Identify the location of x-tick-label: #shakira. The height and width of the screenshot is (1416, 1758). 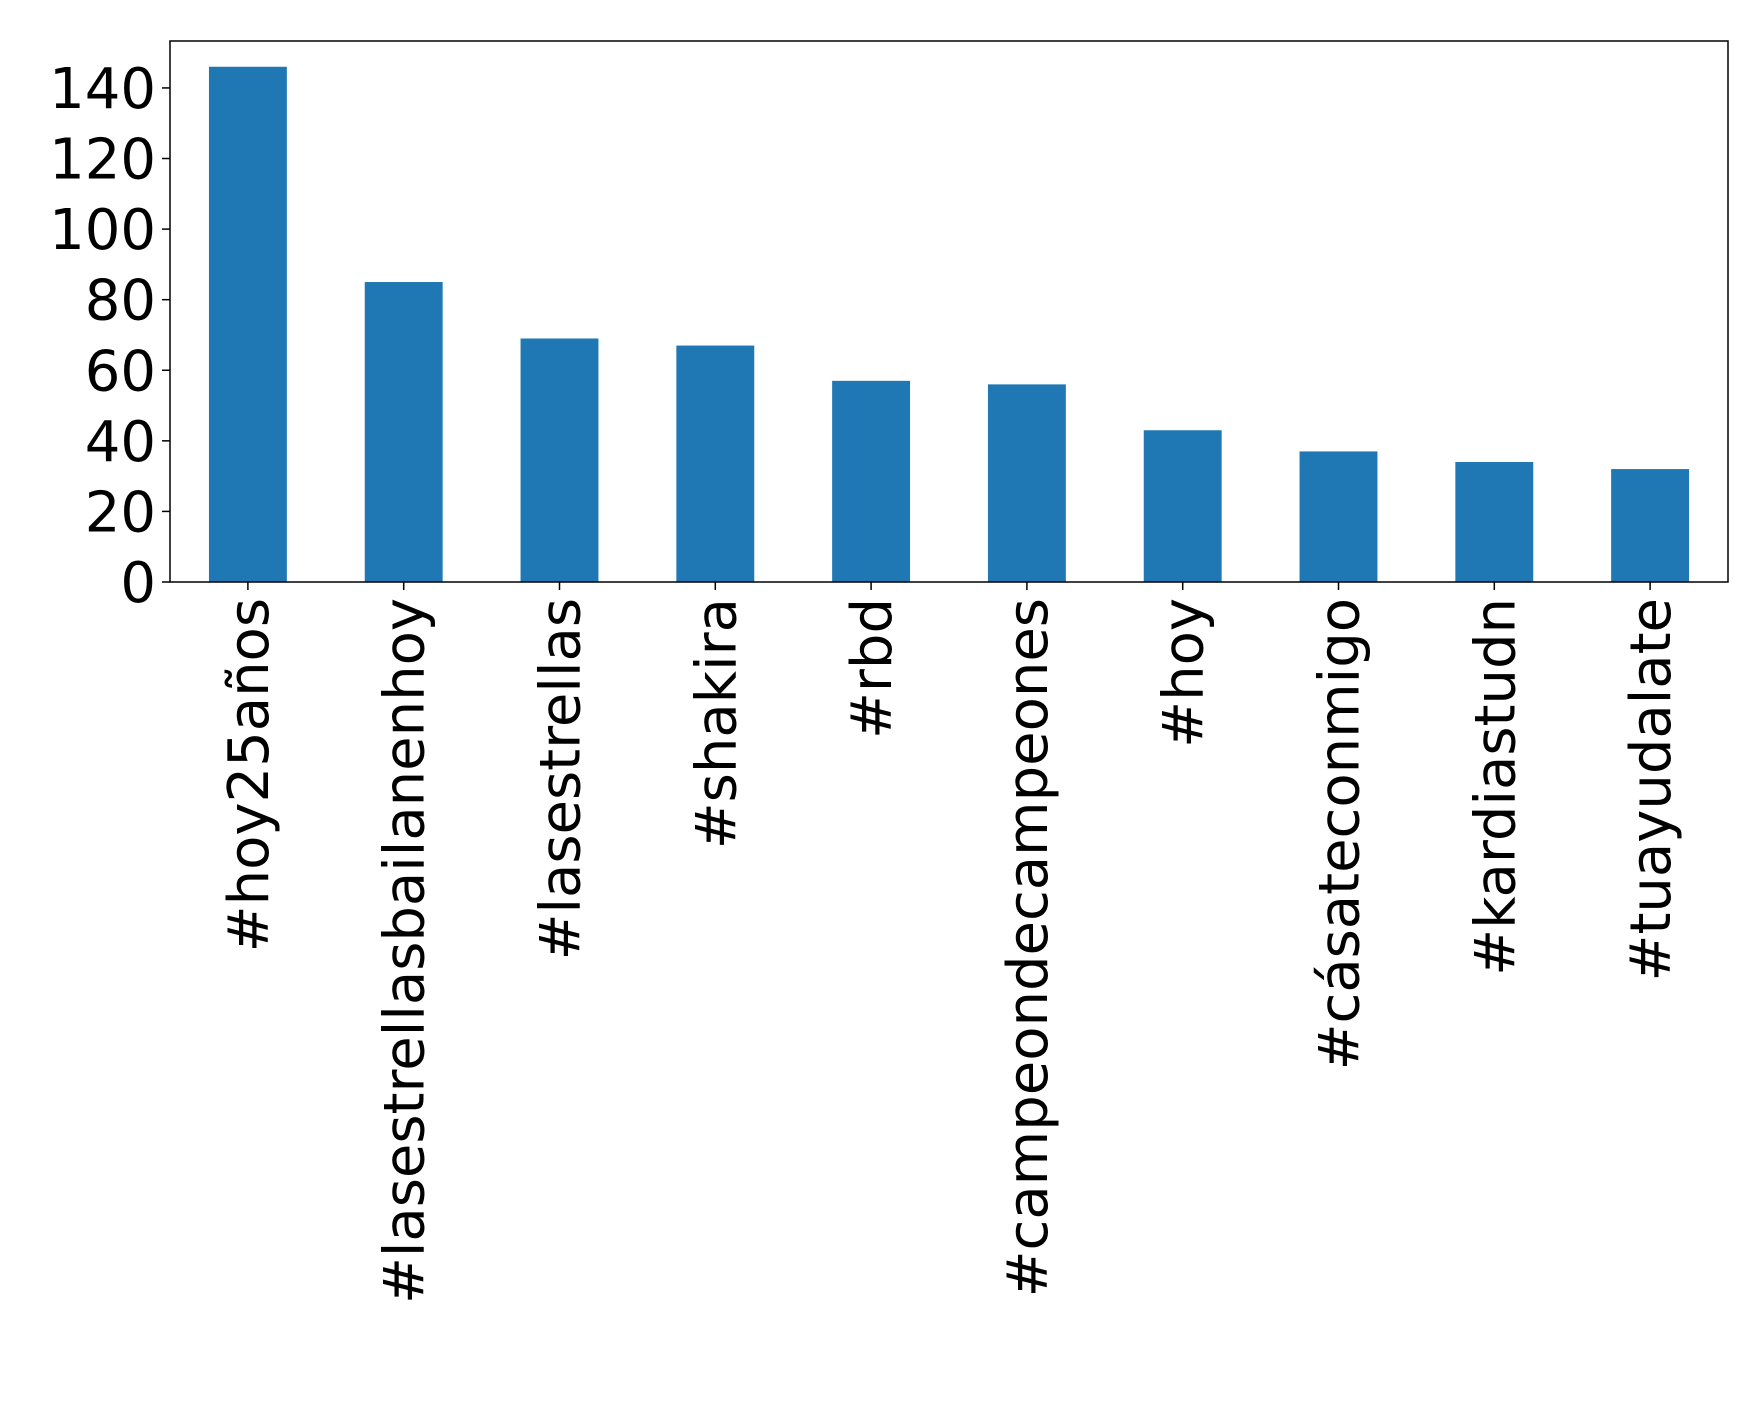
(716, 723).